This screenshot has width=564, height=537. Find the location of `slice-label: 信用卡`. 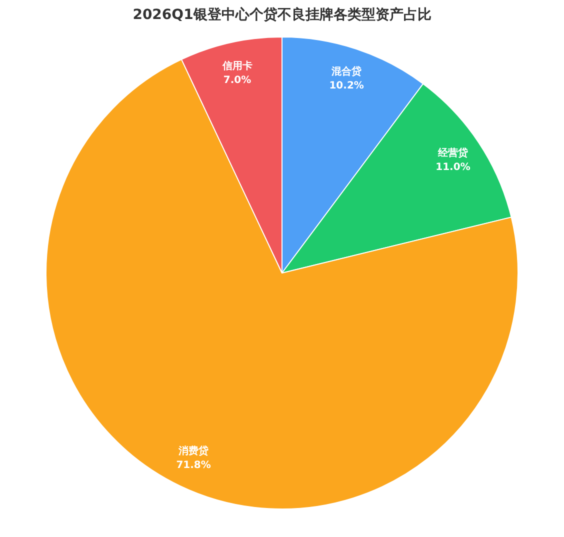

slice-label: 信用卡 is located at coordinates (236, 66).